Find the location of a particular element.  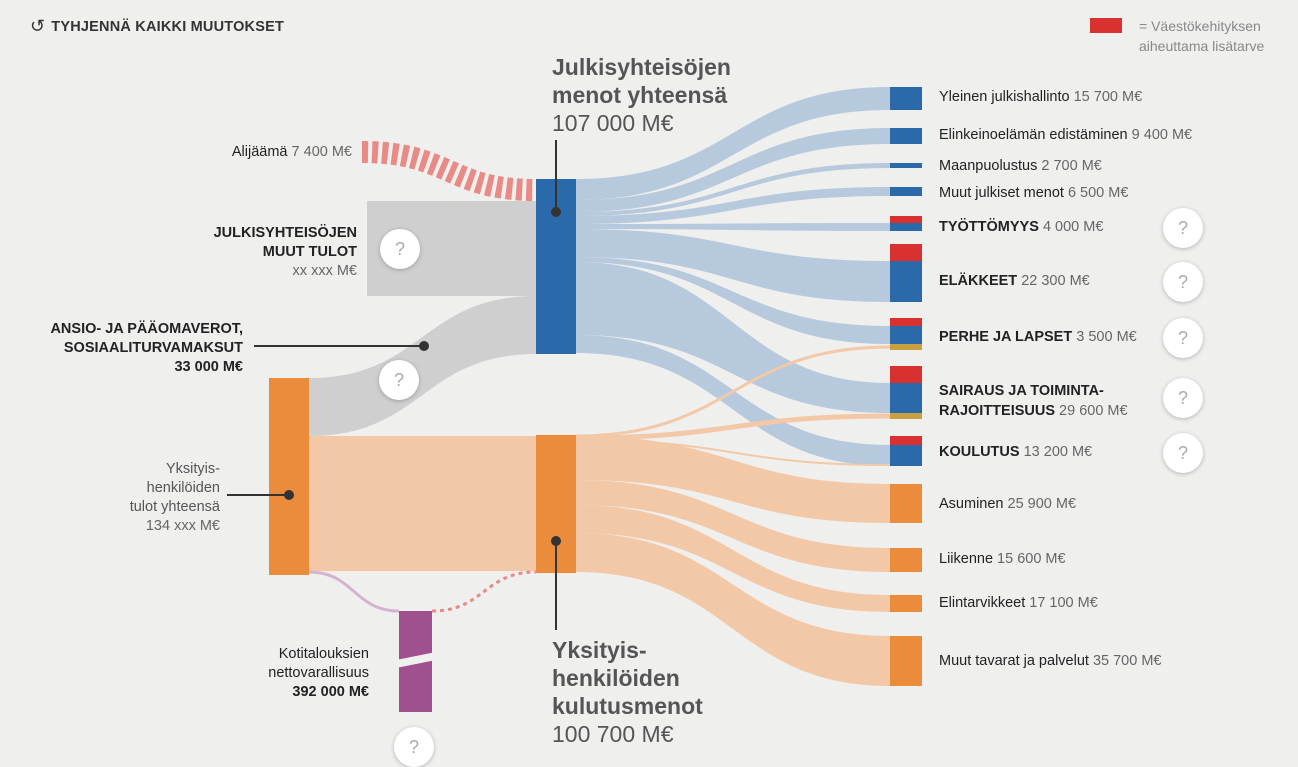

public-item-label-4: Muut julkiset menot 6 500 M€ is located at coordinates (1033, 193).